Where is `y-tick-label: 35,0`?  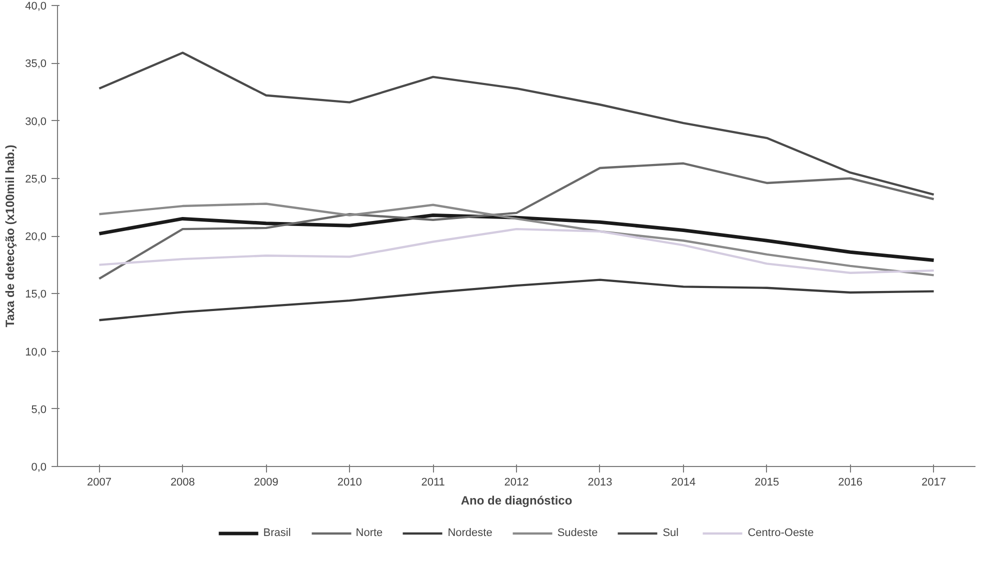 y-tick-label: 35,0 is located at coordinates (36, 64).